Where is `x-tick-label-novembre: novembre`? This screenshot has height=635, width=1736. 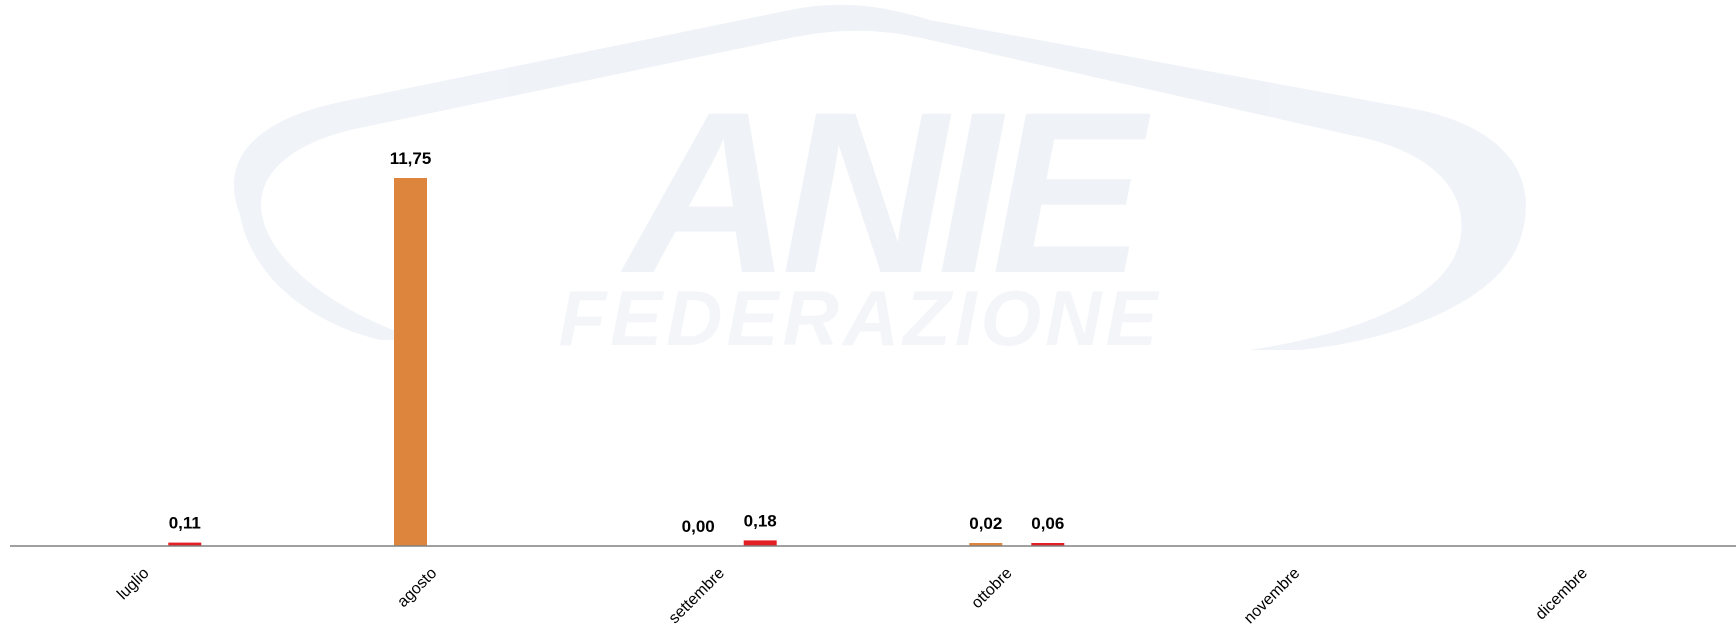 x-tick-label-novembre: novembre is located at coordinates (1272, 596).